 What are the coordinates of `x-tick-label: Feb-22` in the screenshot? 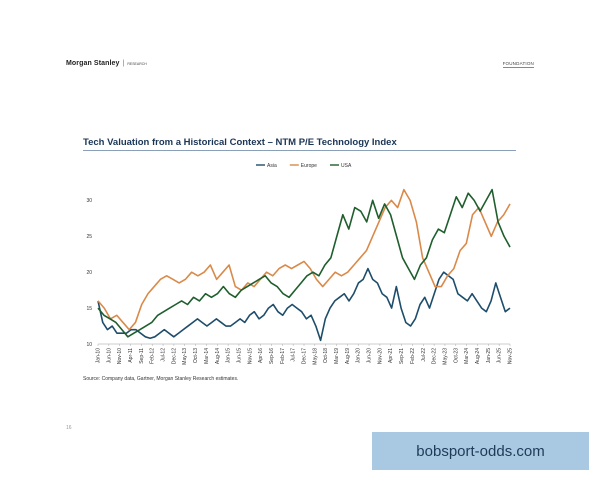 It's located at (413, 356).